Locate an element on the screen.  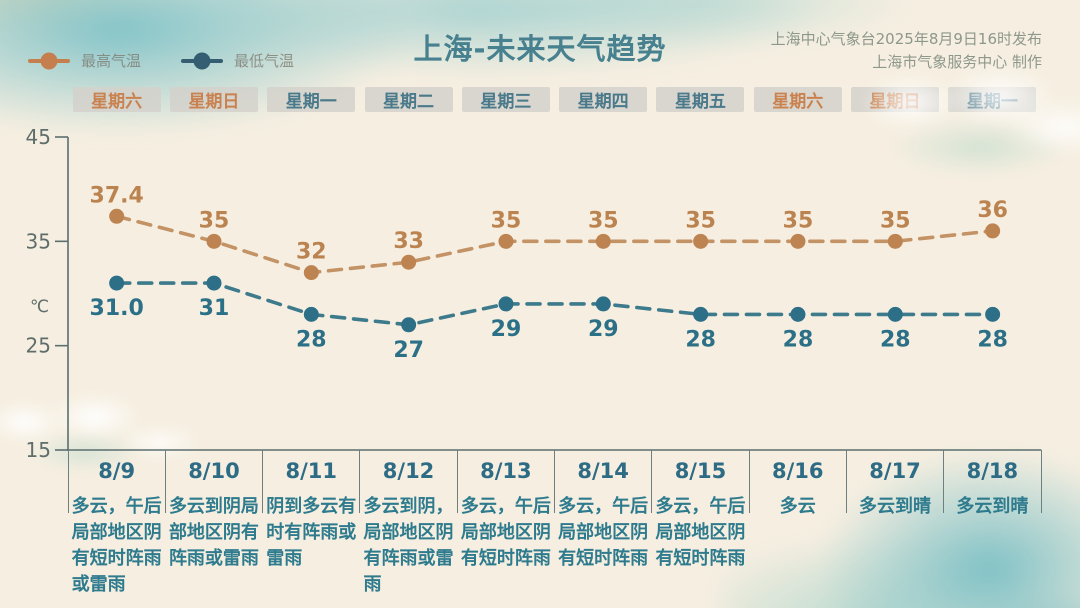
weekday-tab-8: 星期六 is located at coordinates (797, 99).